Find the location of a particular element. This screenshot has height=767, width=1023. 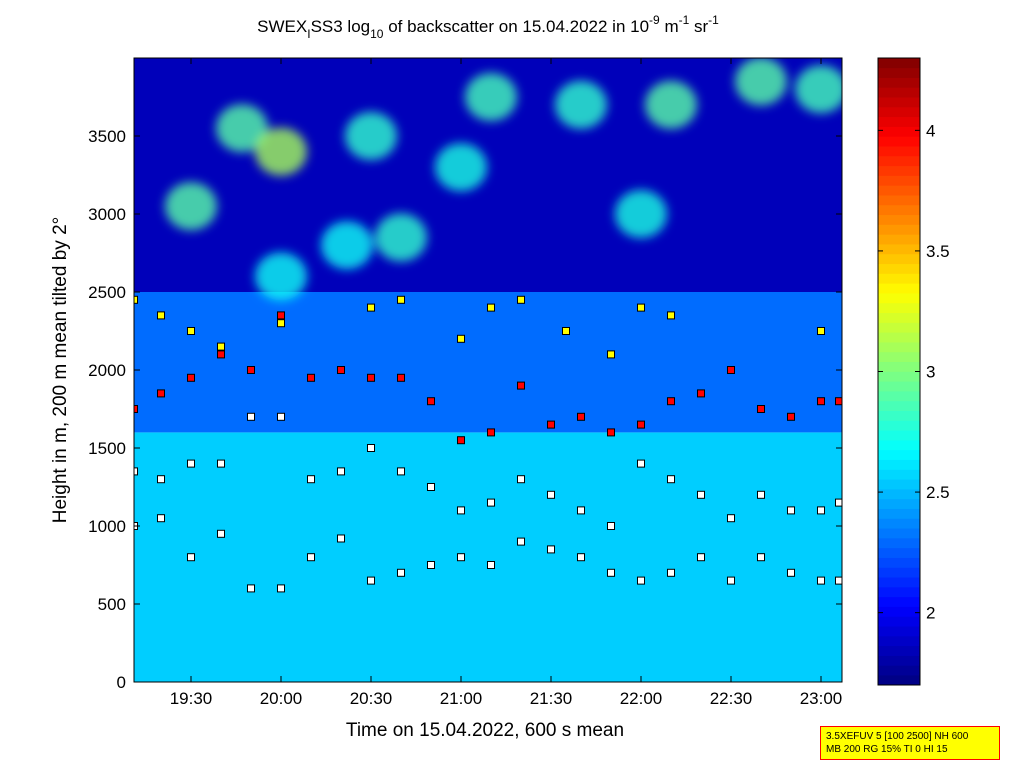

colorbar-tick-label-3: 3 is located at coordinates (930, 372).